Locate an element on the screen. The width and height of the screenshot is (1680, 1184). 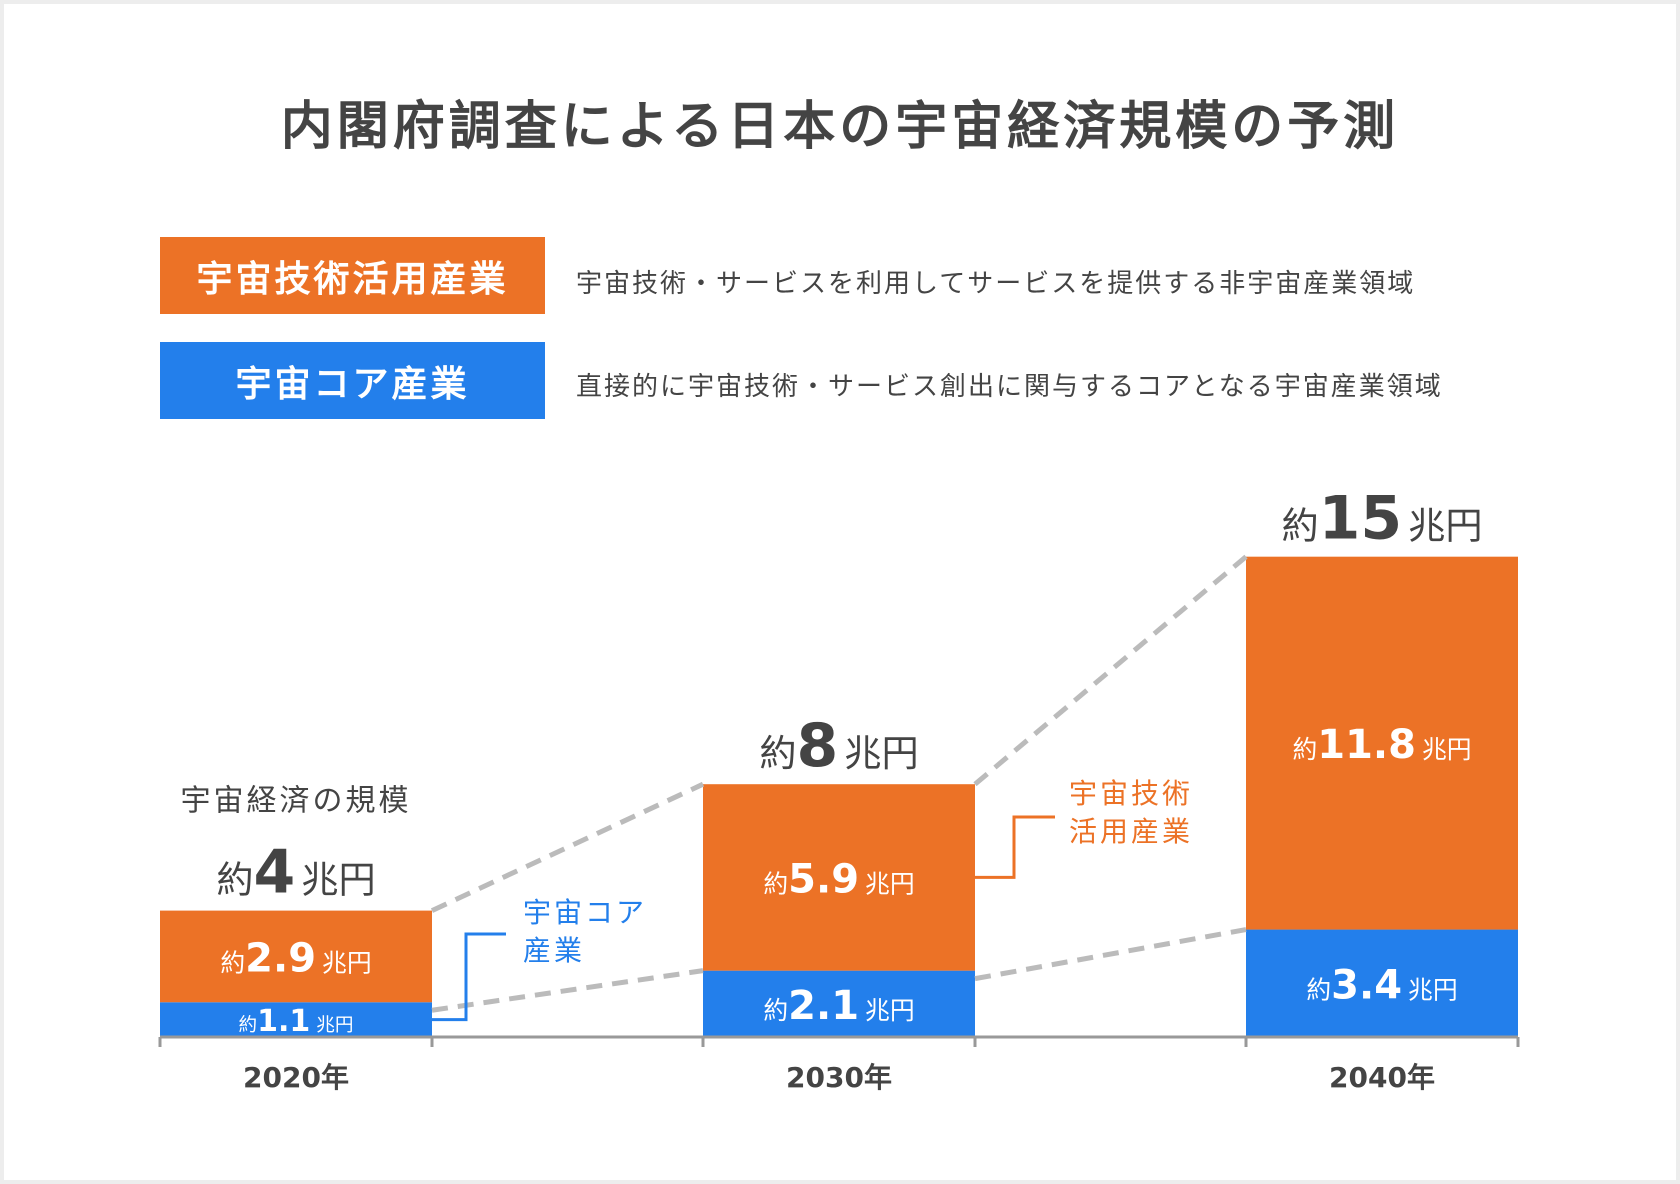
total-heading: 宇宙経済の規模 is located at coordinates (296, 801).